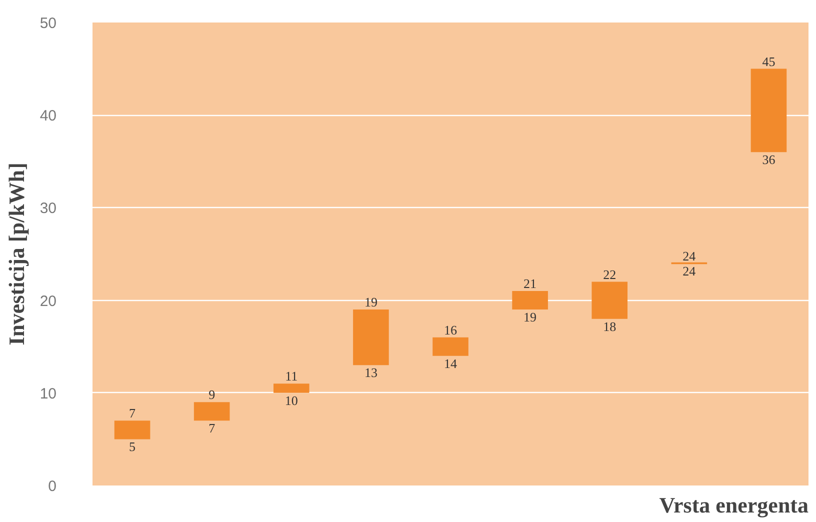 The image size is (816, 522). Describe the element at coordinates (291, 400) in the screenshot. I see `annotation: 10` at that location.